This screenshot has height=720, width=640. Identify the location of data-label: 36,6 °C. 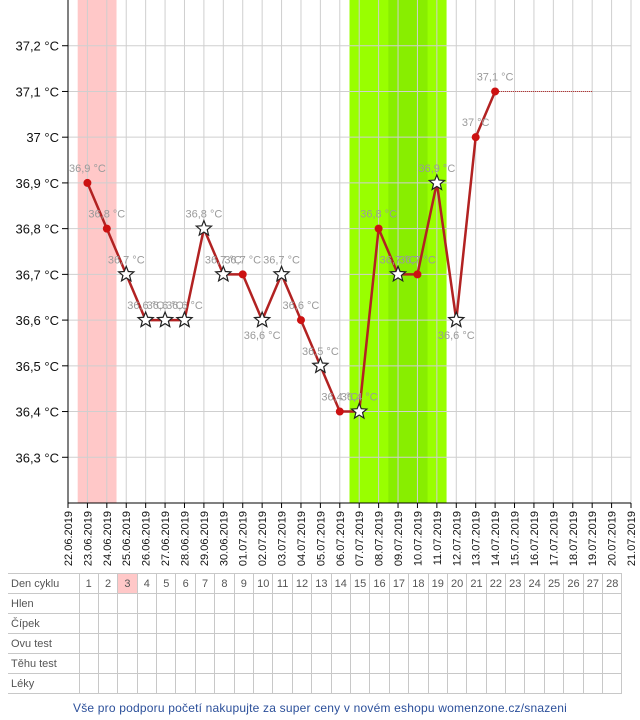
(456, 336).